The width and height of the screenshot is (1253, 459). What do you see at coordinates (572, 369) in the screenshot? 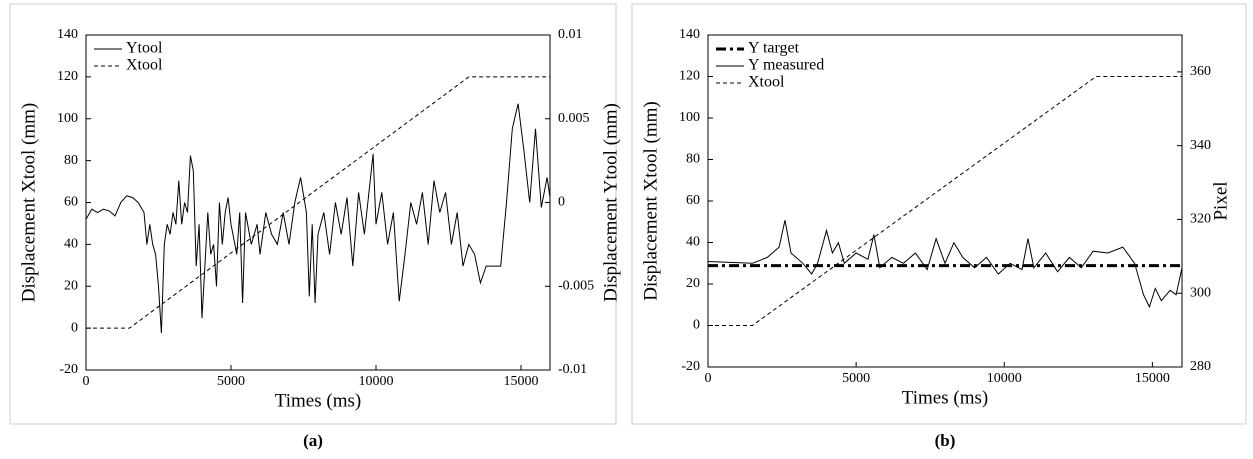
I see `y2-tick-label: -0.01` at bounding box center [572, 369].